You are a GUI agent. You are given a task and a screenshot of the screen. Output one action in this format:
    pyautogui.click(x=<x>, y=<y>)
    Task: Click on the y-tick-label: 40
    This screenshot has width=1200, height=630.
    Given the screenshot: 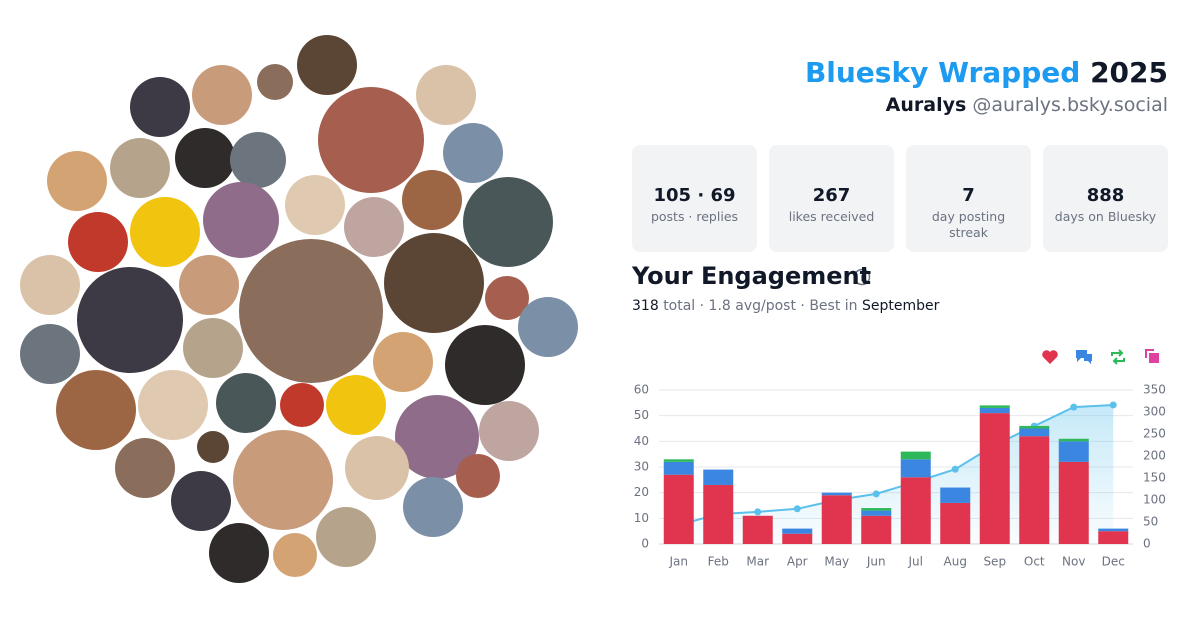 What is the action you would take?
    pyautogui.click(x=641, y=441)
    